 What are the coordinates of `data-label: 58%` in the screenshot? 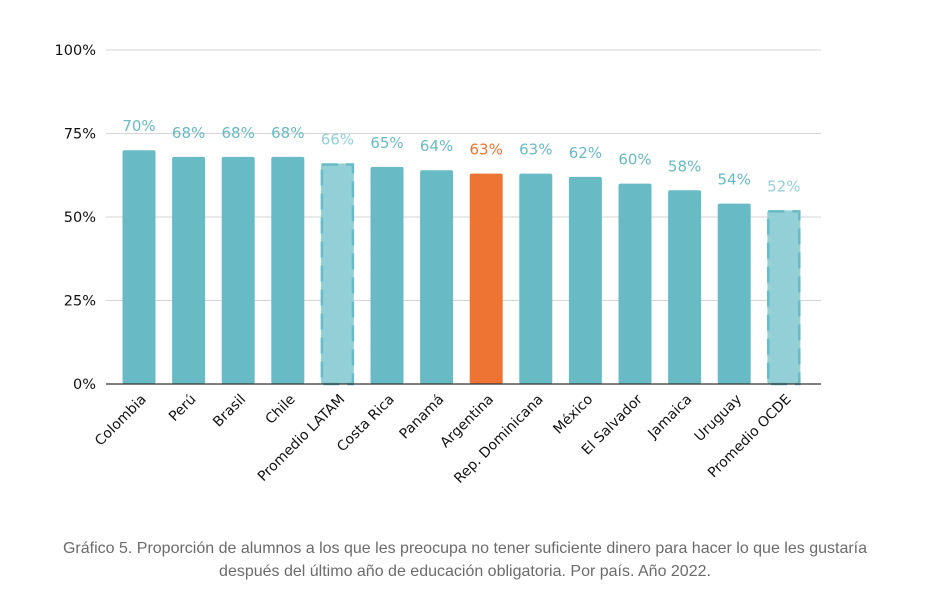 It's located at (684, 166).